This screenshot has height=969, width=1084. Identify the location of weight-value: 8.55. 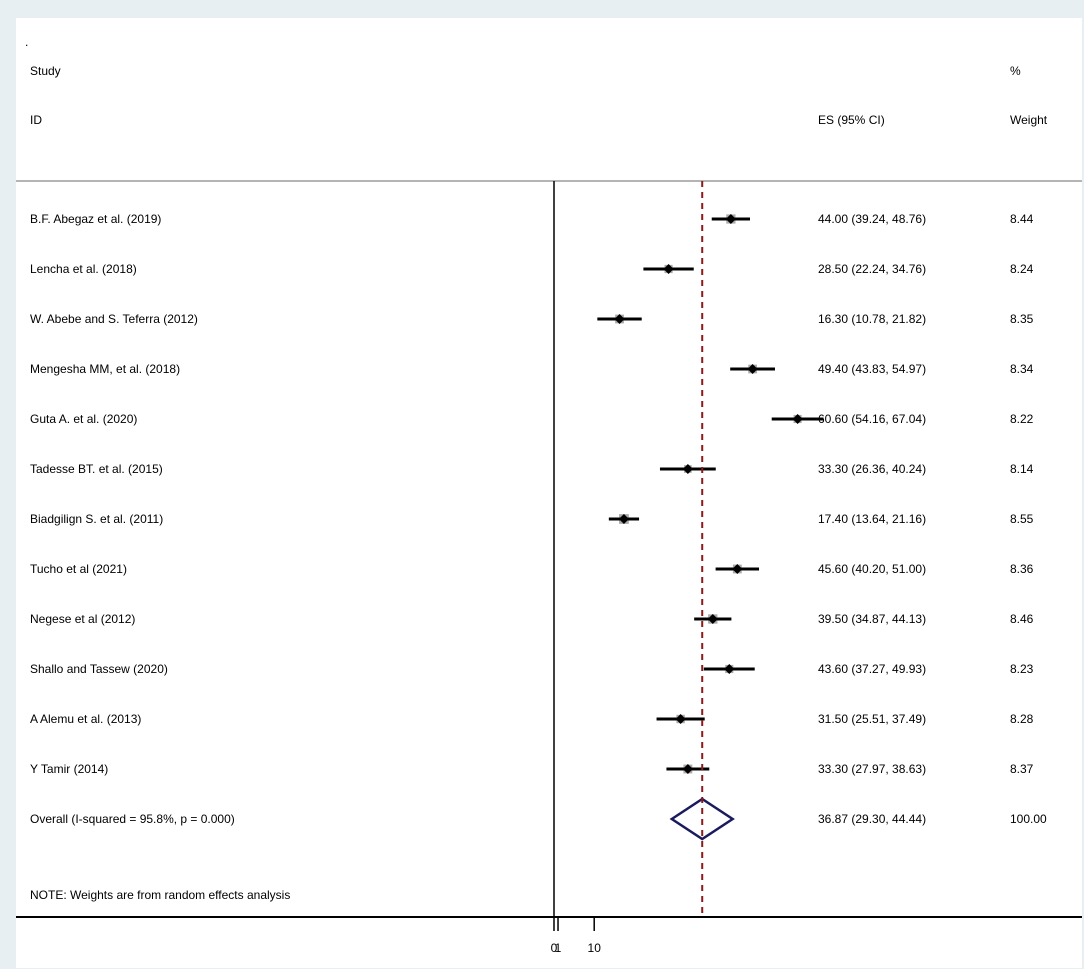
(1022, 519).